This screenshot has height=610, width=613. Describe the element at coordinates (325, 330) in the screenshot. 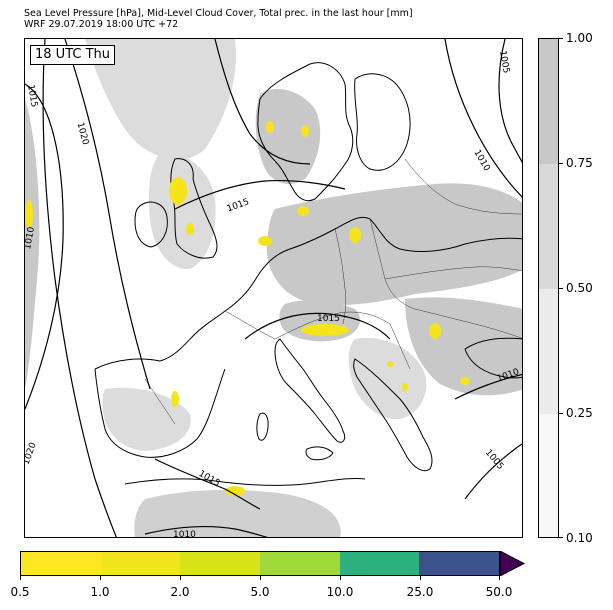

I see `precip-alps` at that location.